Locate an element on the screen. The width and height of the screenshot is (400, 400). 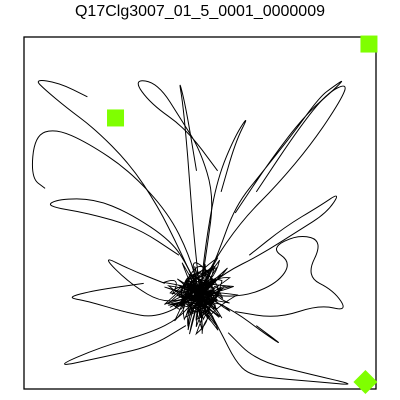
trajectory-cluster is located at coordinates (200, 296).